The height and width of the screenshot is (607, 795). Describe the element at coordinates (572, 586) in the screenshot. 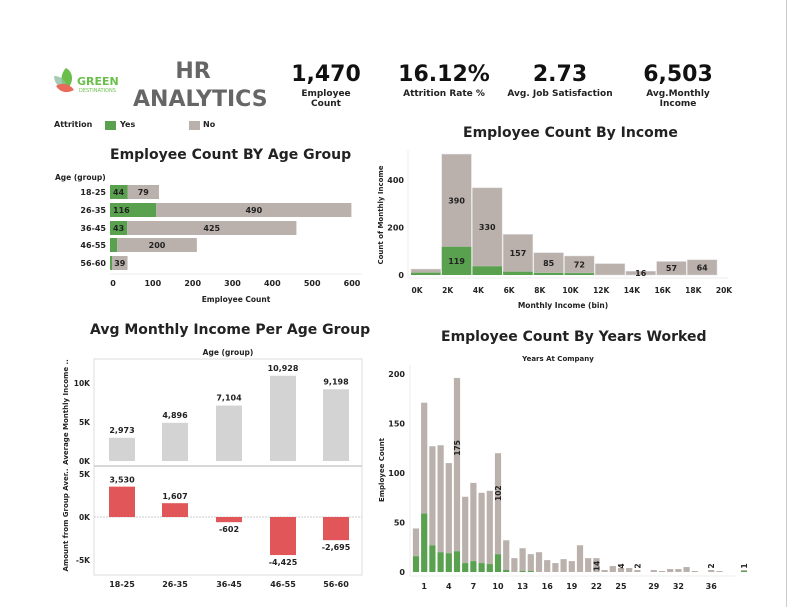

I see `x-tick-label: 19` at that location.